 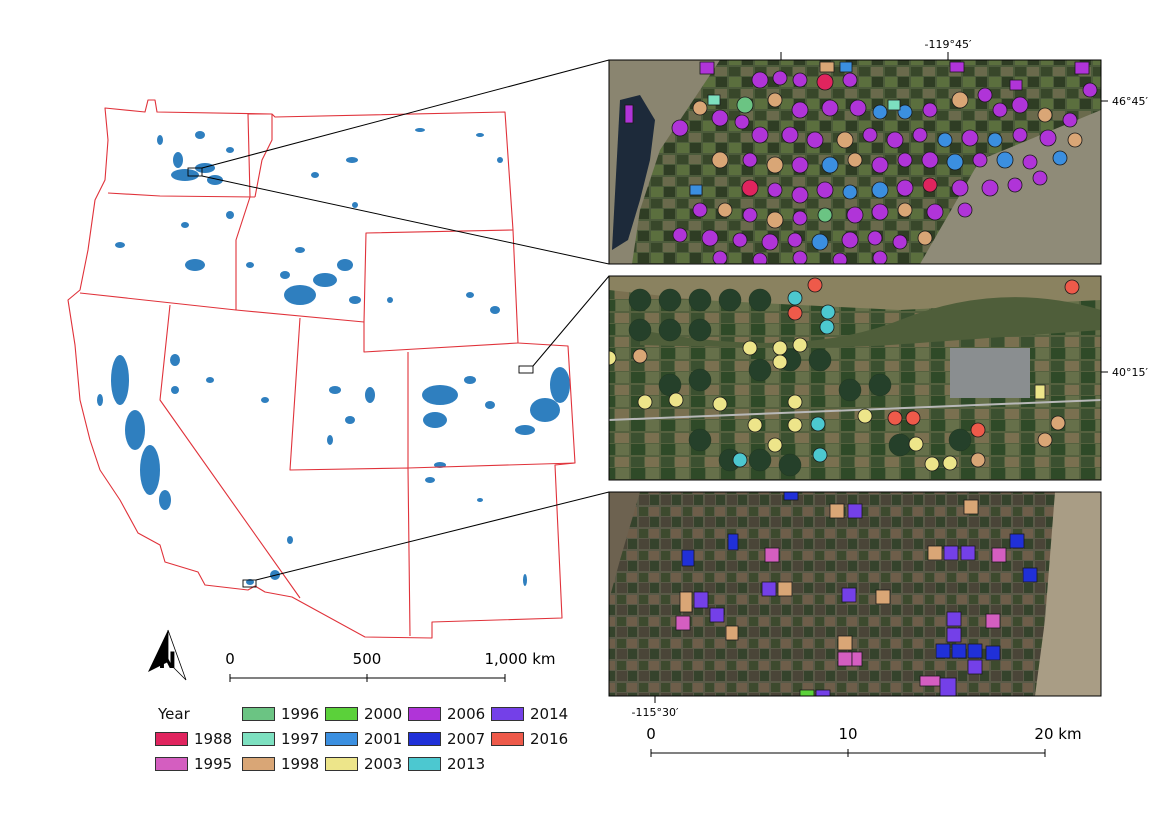 What do you see at coordinates (167, 661) in the screenshot?
I see `north-arrow-letter: N` at bounding box center [167, 661].